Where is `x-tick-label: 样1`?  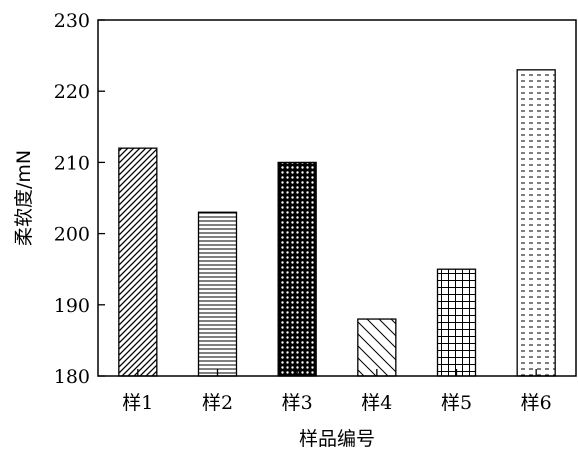
x-tick-label: 样1 is located at coordinates (137, 403).